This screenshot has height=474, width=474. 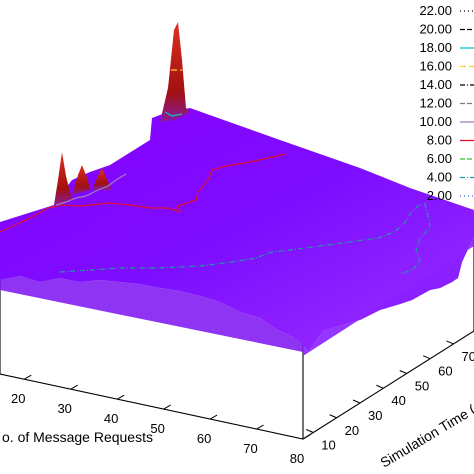 What do you see at coordinates (435, 66) in the screenshot?
I see `legend-label: 16.00` at bounding box center [435, 66].